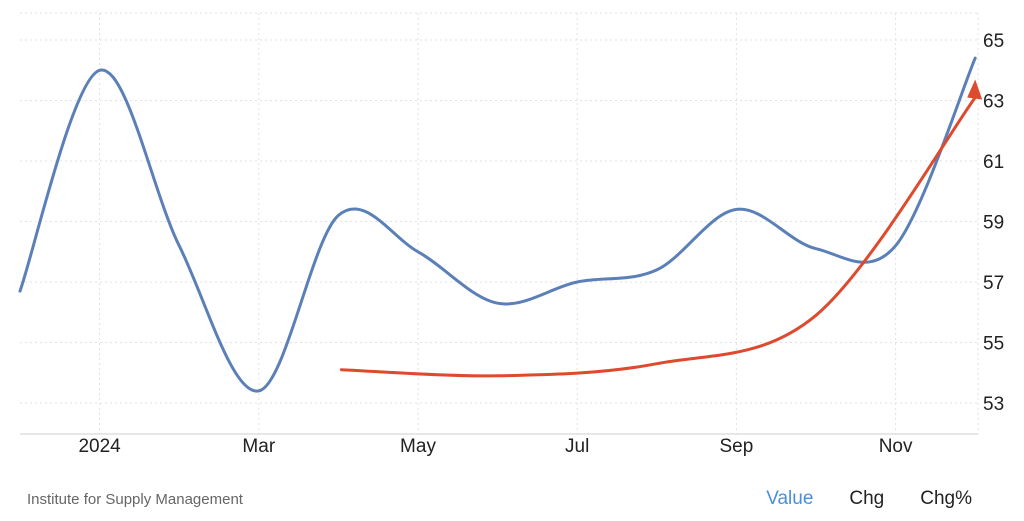 This screenshot has height=521, width=1024. What do you see at coordinates (975, 89) in the screenshot?
I see `trend-arrow-head` at bounding box center [975, 89].